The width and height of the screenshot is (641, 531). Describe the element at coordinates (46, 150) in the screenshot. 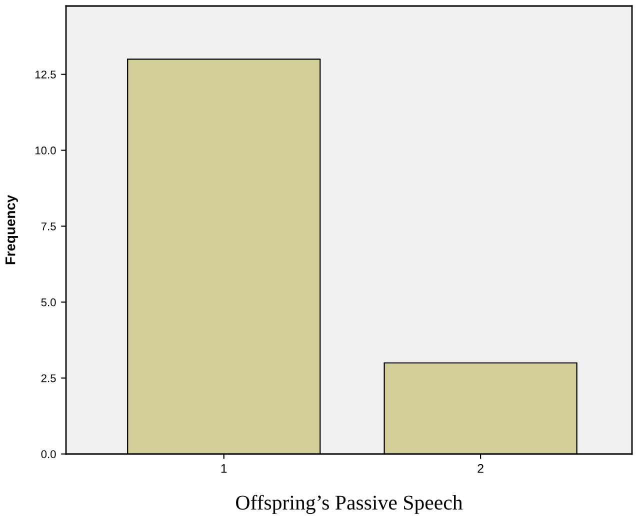

I see `y-tick-label: 10.0` at that location.